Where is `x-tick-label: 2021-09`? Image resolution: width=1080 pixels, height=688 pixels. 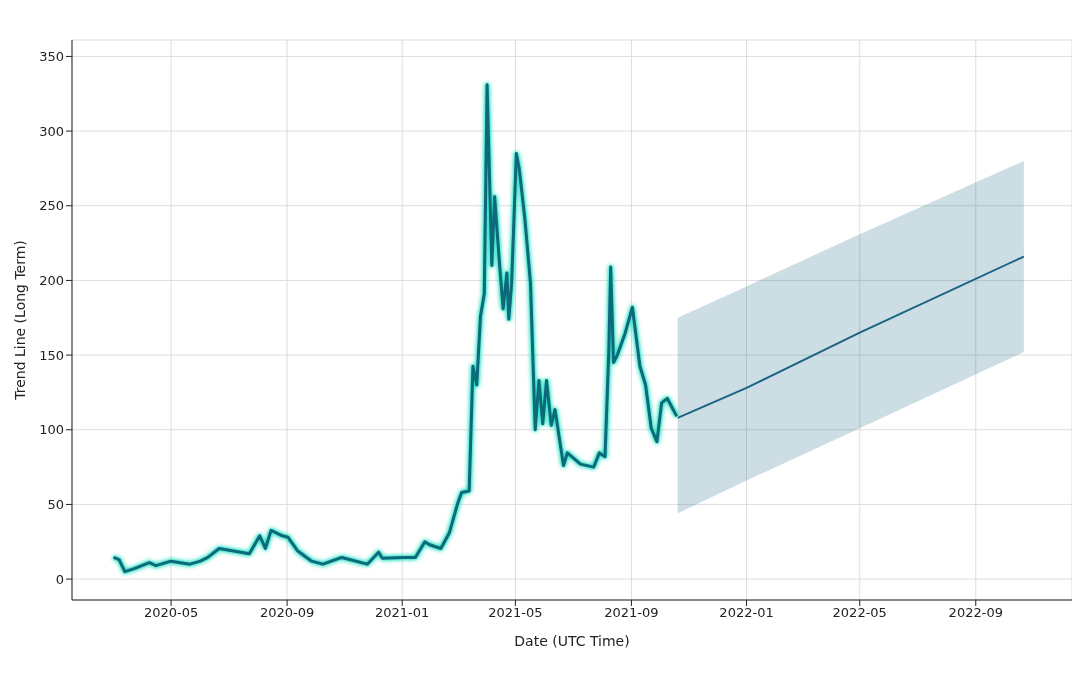 x-tick-label: 2021-09 is located at coordinates (631, 613).